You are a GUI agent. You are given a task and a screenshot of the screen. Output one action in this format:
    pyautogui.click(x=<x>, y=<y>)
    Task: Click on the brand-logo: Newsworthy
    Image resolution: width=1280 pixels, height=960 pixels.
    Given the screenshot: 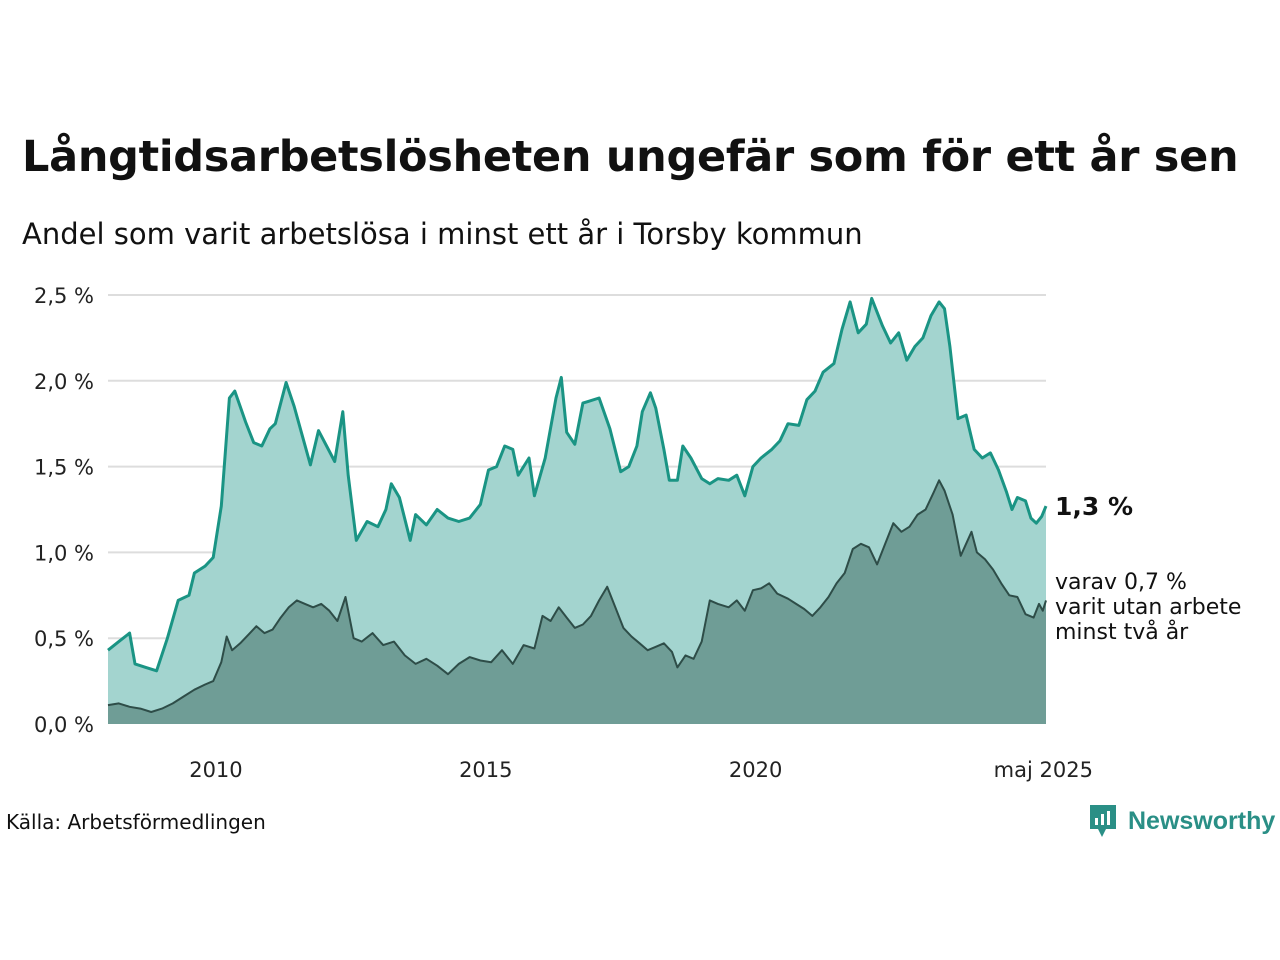 What is the action you would take?
    pyautogui.click(x=1181, y=821)
    